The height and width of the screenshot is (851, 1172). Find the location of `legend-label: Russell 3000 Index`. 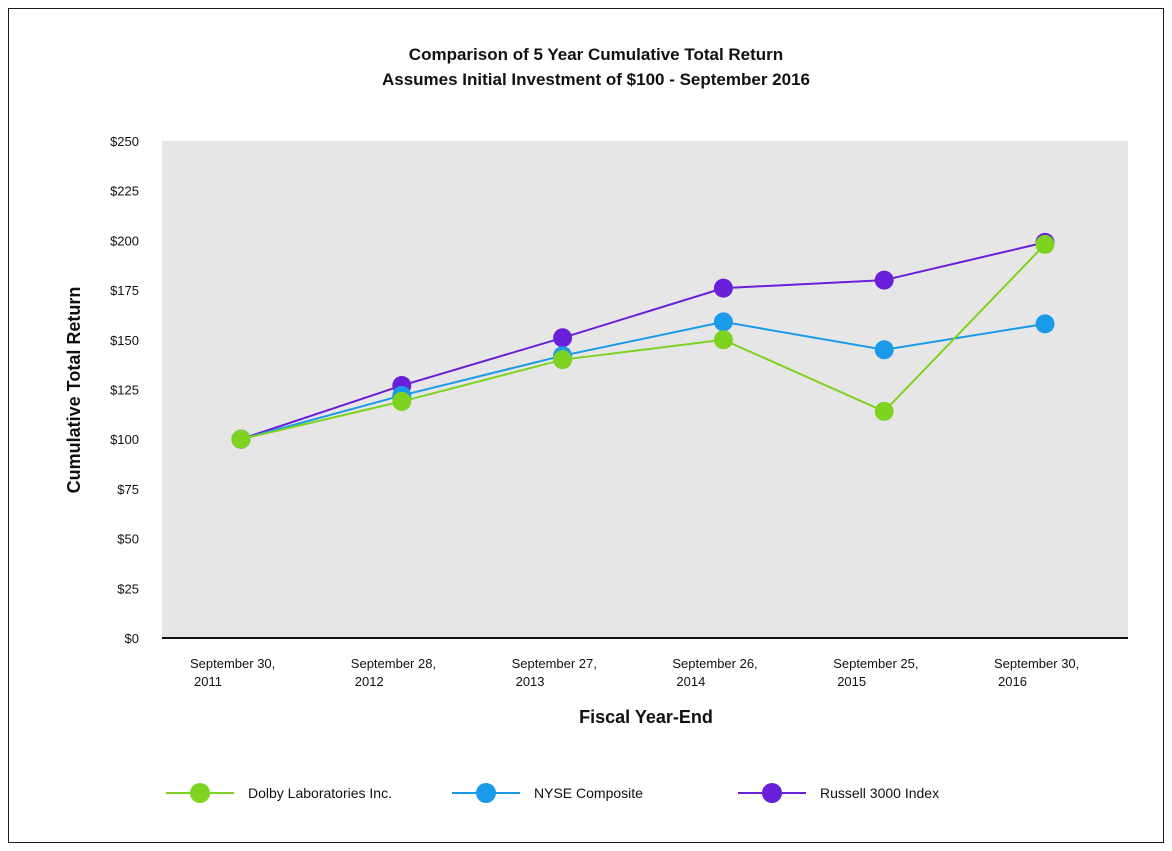

legend-label: Russell 3000 Index is located at coordinates (879, 793).